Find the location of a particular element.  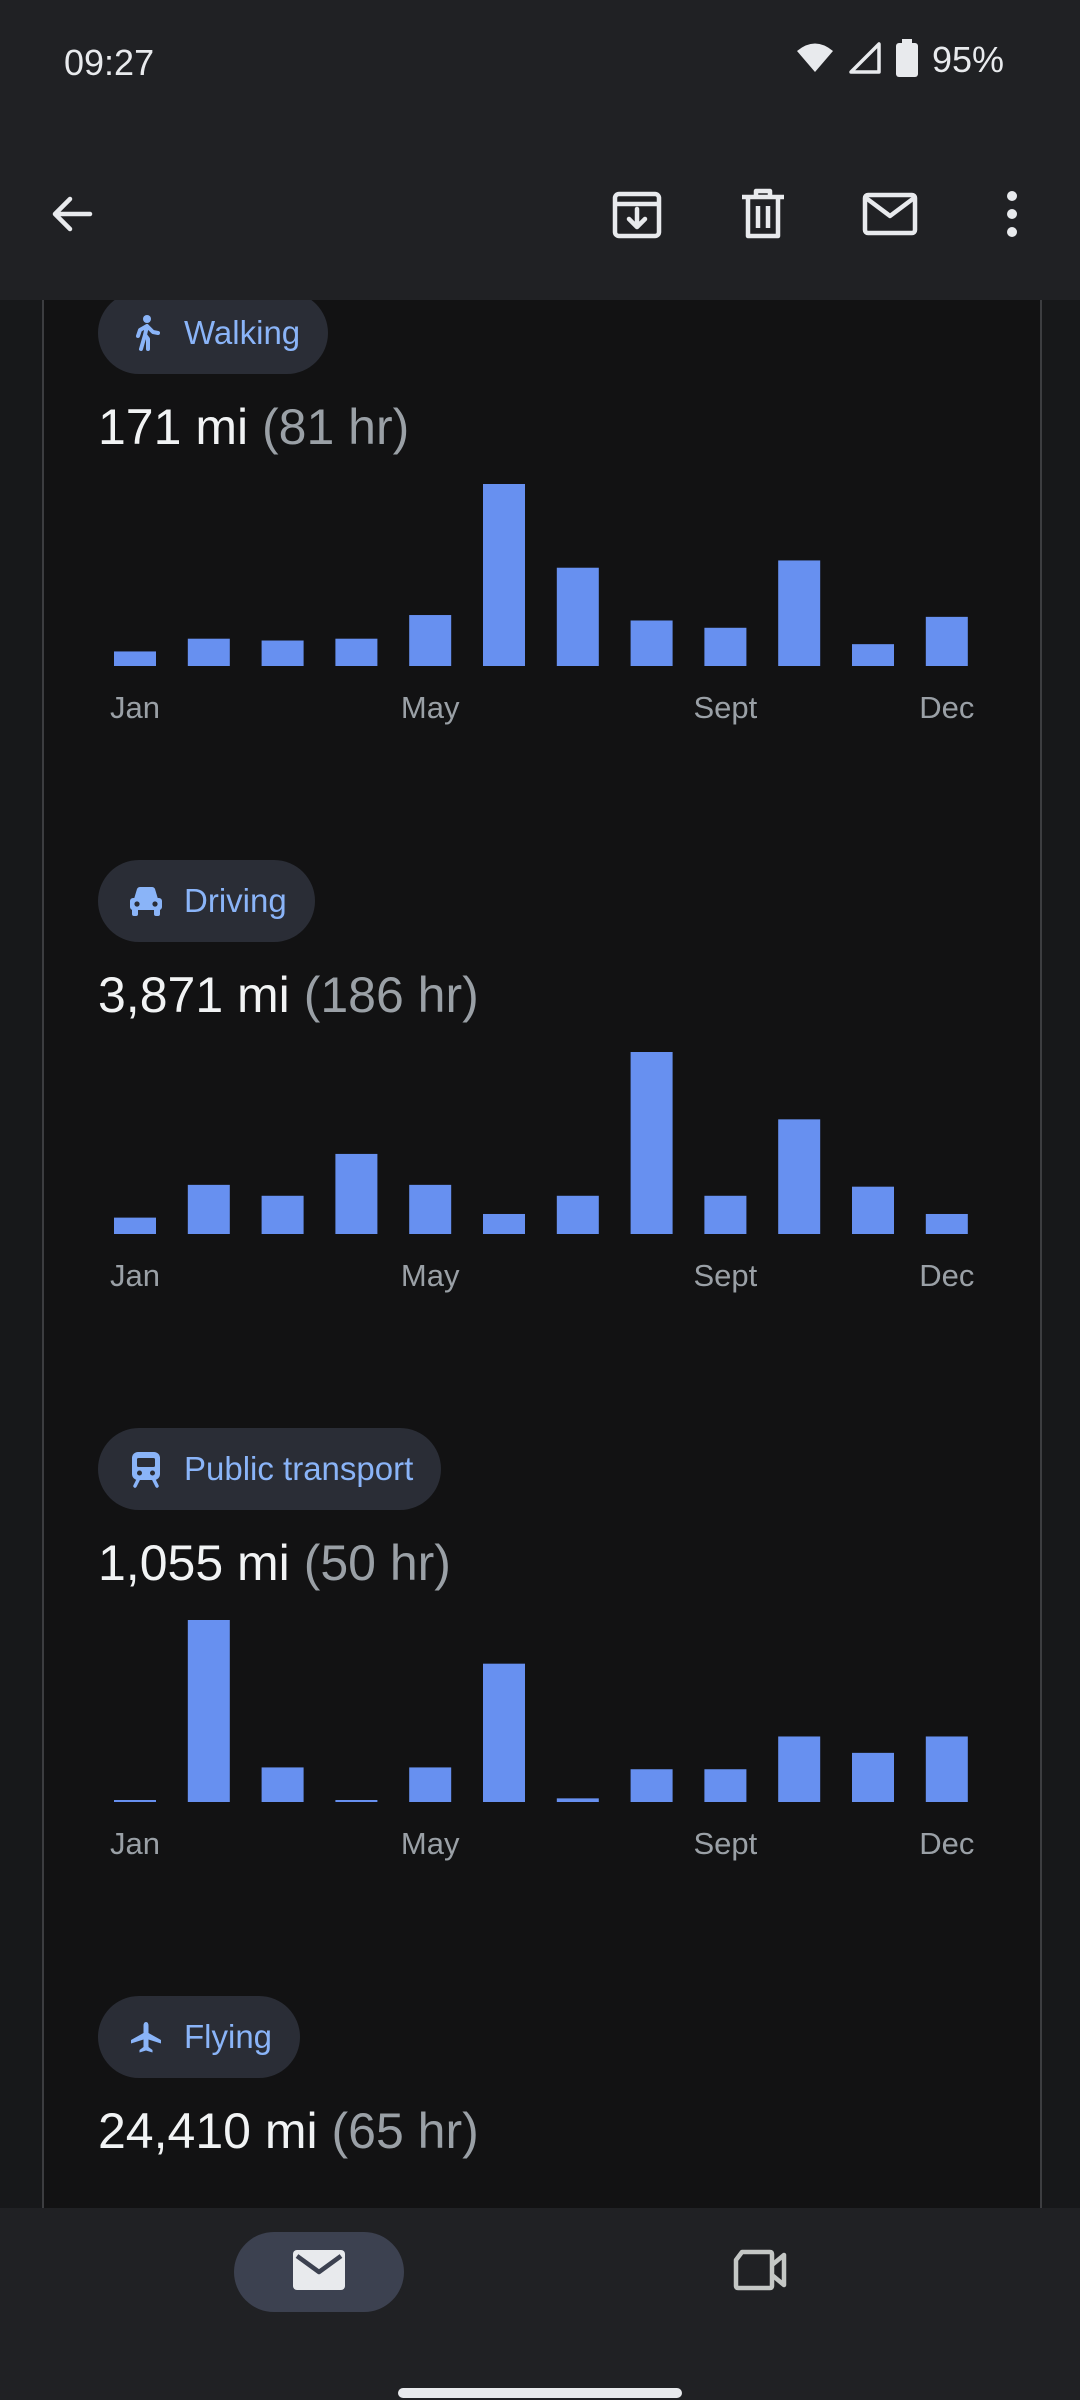

walking-chip: Walking is located at coordinates (213, 337).